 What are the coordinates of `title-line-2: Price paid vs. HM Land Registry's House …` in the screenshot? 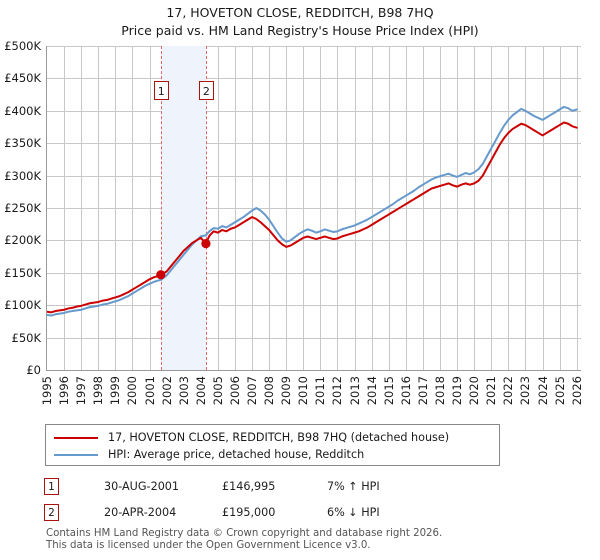 It's located at (300, 30).